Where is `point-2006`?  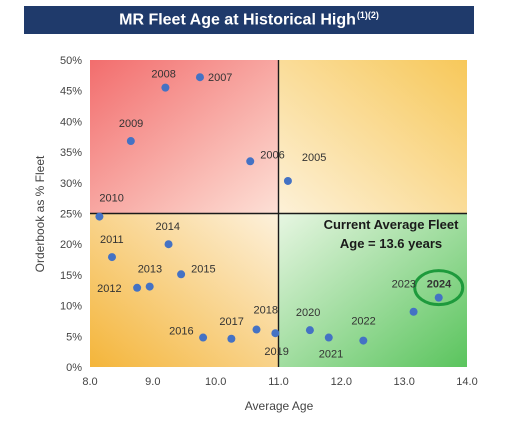
point-2006 is located at coordinates (250, 161).